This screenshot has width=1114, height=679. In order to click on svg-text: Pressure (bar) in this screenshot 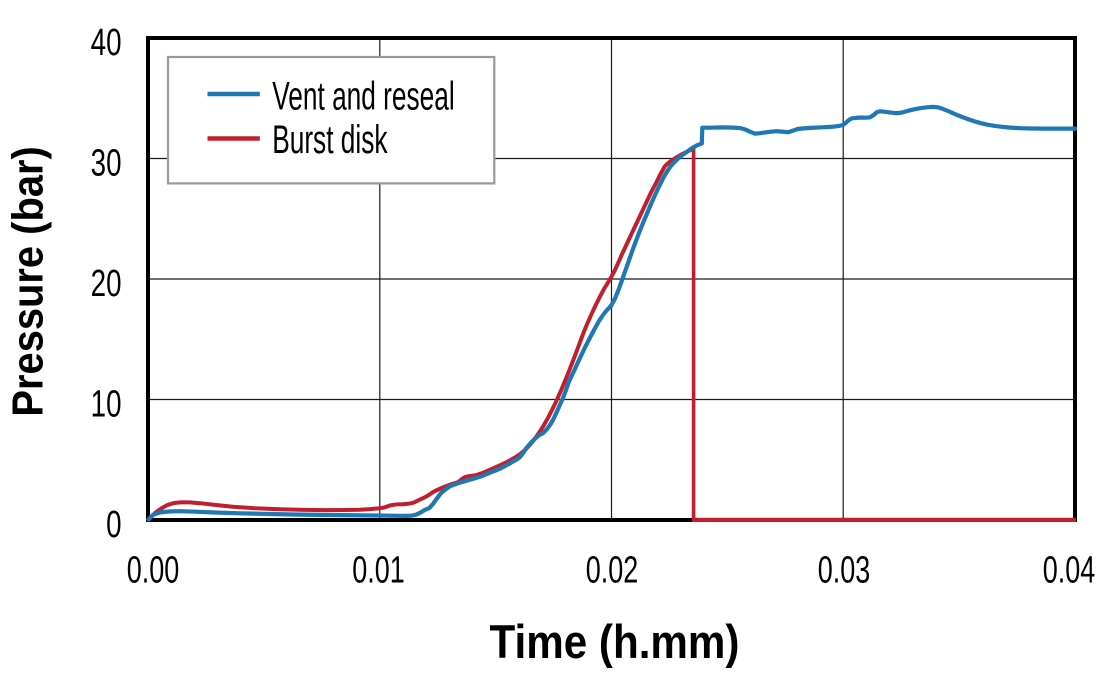, I will do `click(27, 281)`.